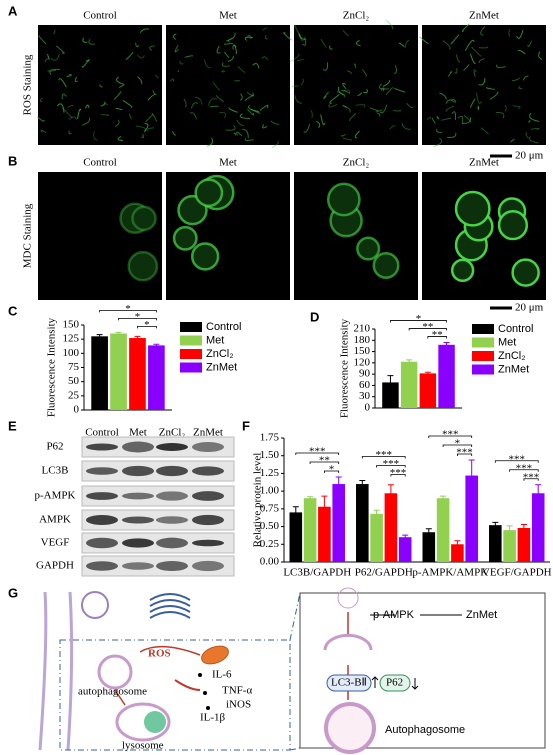 This screenshot has height=755, width=553. Describe the element at coordinates (258, 500) in the screenshot. I see `y-axis-label: Relative protein level` at that location.